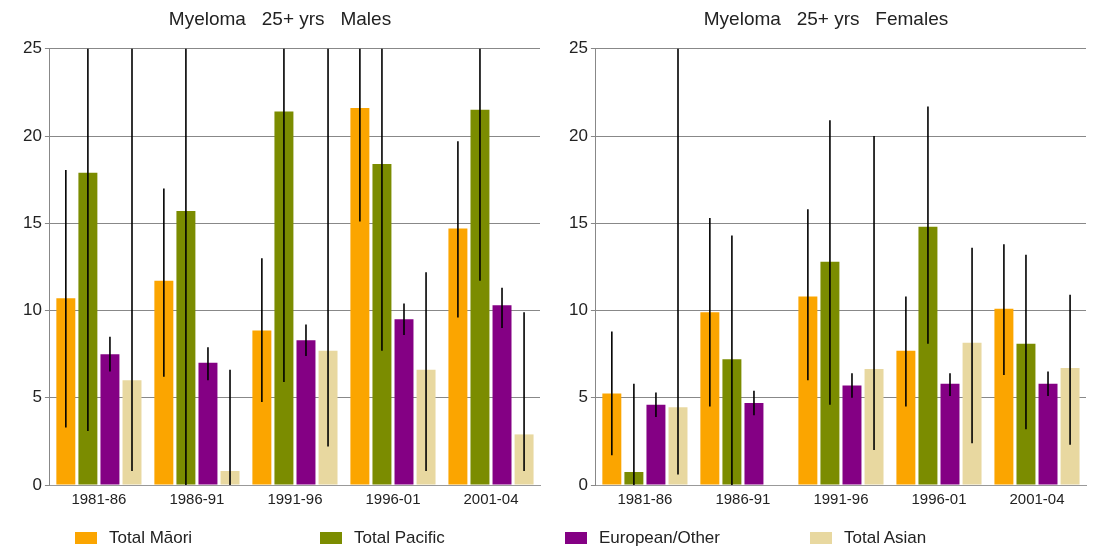 The image size is (1093, 557). Describe the element at coordinates (826, 18) in the screenshot. I see `chart-title: Myeloma 25+ yrs Females` at that location.